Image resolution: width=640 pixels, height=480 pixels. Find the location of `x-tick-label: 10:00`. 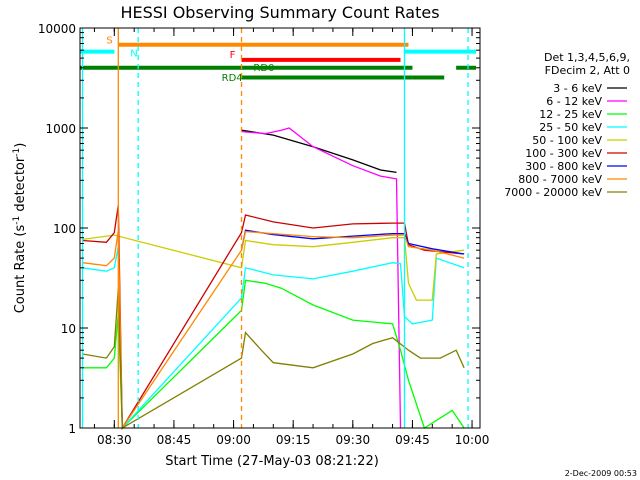

x-tick-label: 10:00 is located at coordinates (472, 440).